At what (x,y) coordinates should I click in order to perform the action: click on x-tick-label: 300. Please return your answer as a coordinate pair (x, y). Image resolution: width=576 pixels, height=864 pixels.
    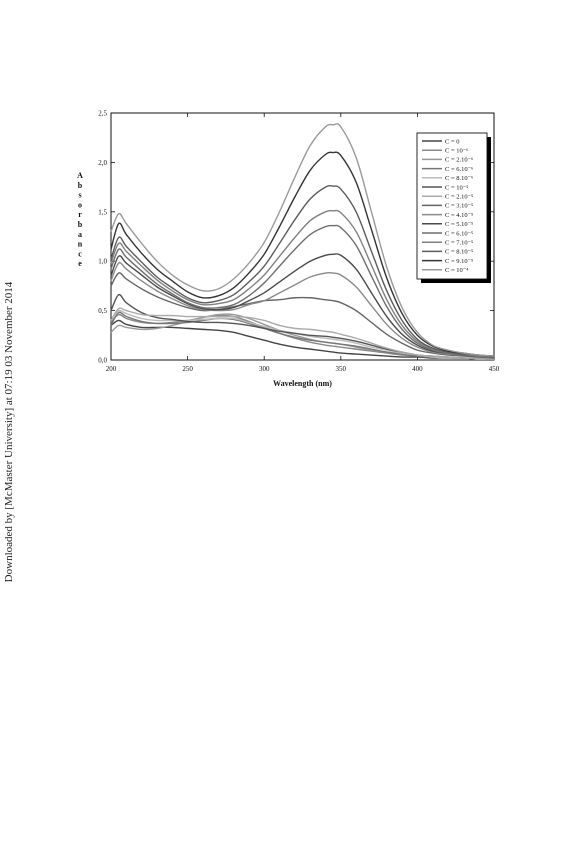
    Looking at the image, I should click on (264, 369).